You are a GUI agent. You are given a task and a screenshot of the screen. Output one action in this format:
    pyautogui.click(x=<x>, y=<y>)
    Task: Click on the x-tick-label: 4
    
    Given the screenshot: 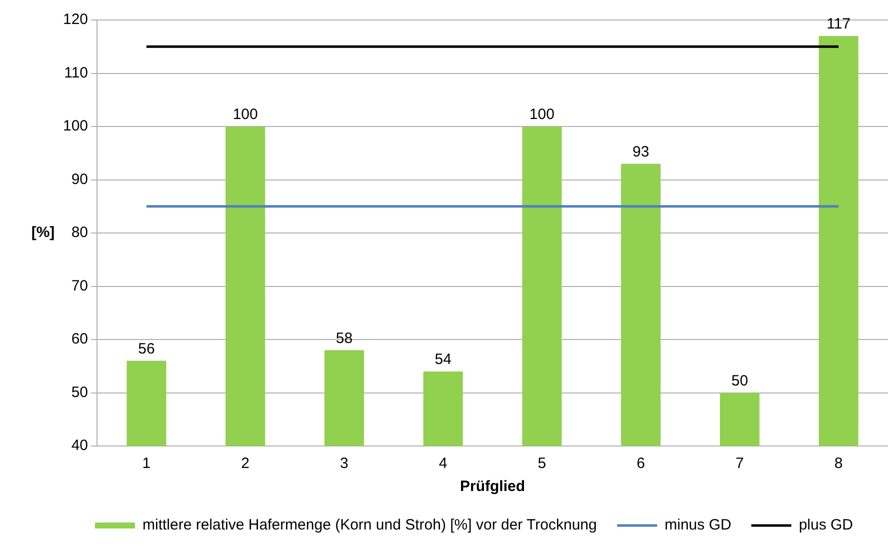 What is the action you would take?
    pyautogui.click(x=443, y=463)
    